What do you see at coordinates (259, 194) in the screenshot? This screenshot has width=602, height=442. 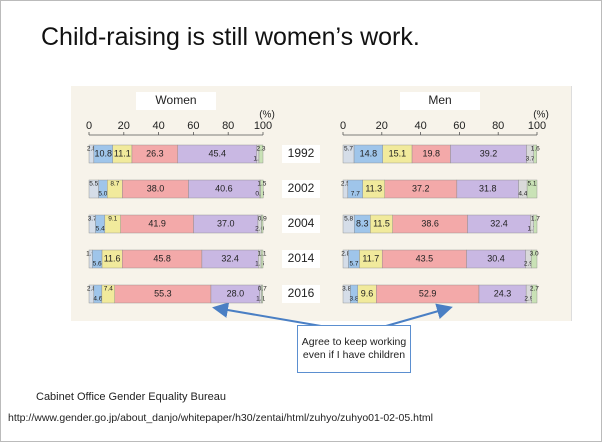 I see `data-label: 0.8` at bounding box center [259, 194].